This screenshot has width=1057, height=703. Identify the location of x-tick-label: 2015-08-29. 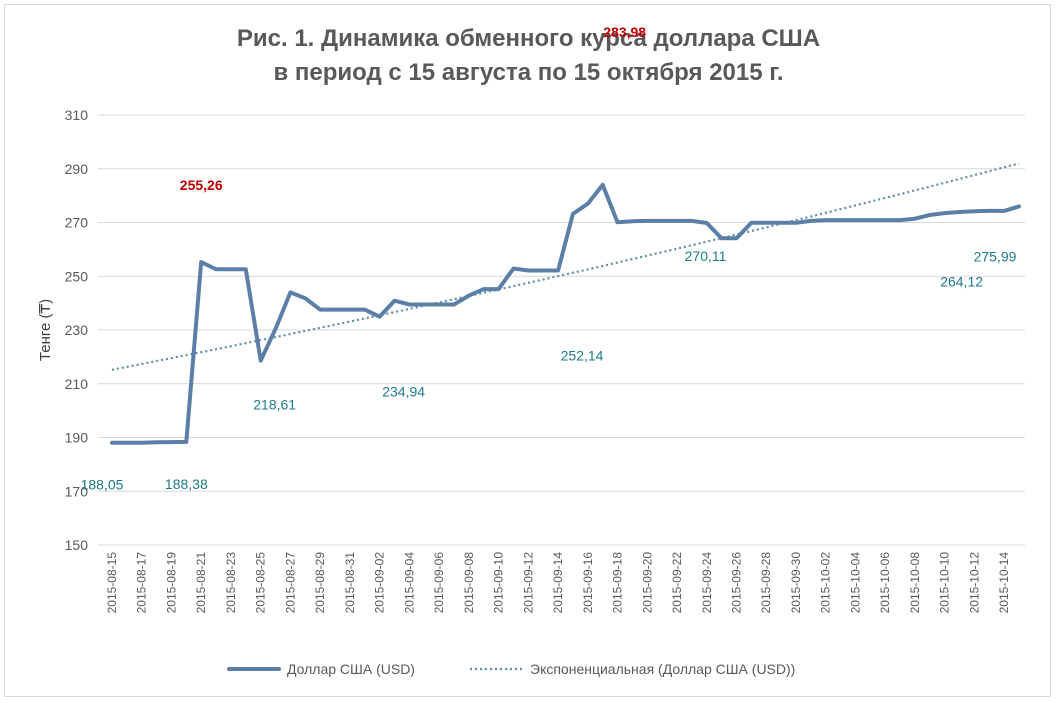
(320, 583).